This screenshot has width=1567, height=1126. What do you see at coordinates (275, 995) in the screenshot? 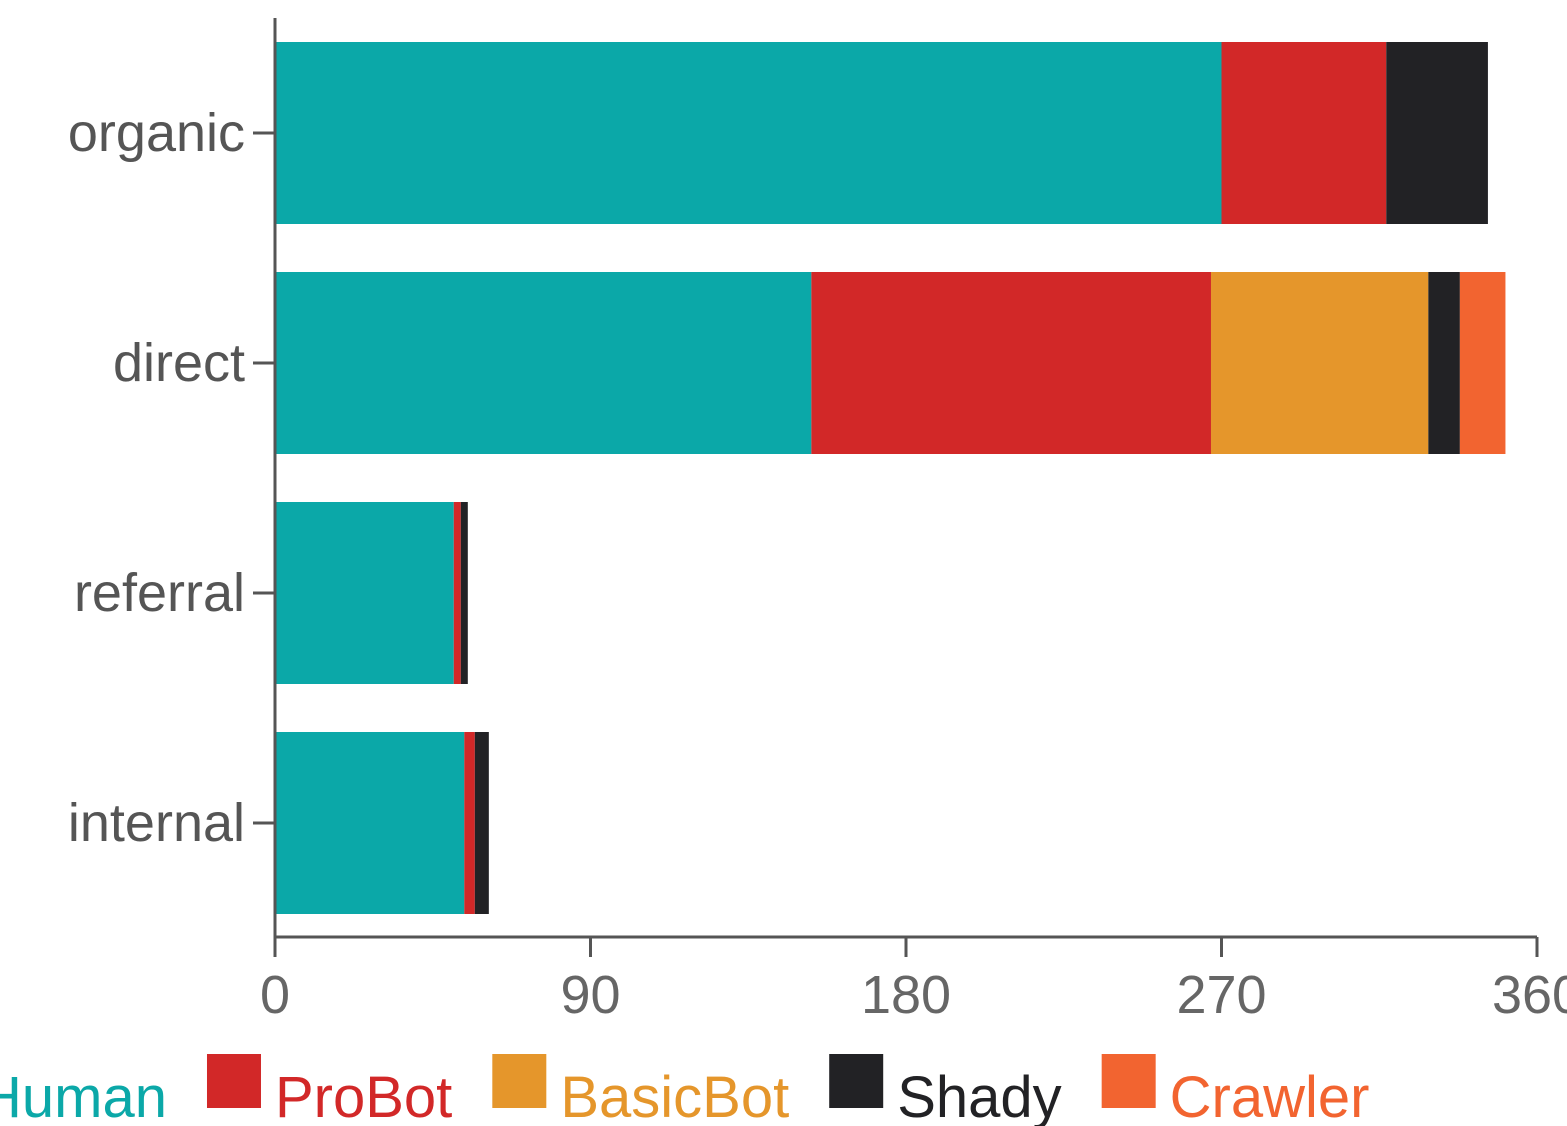
I see `x-tick-label-0: 0` at bounding box center [275, 995].